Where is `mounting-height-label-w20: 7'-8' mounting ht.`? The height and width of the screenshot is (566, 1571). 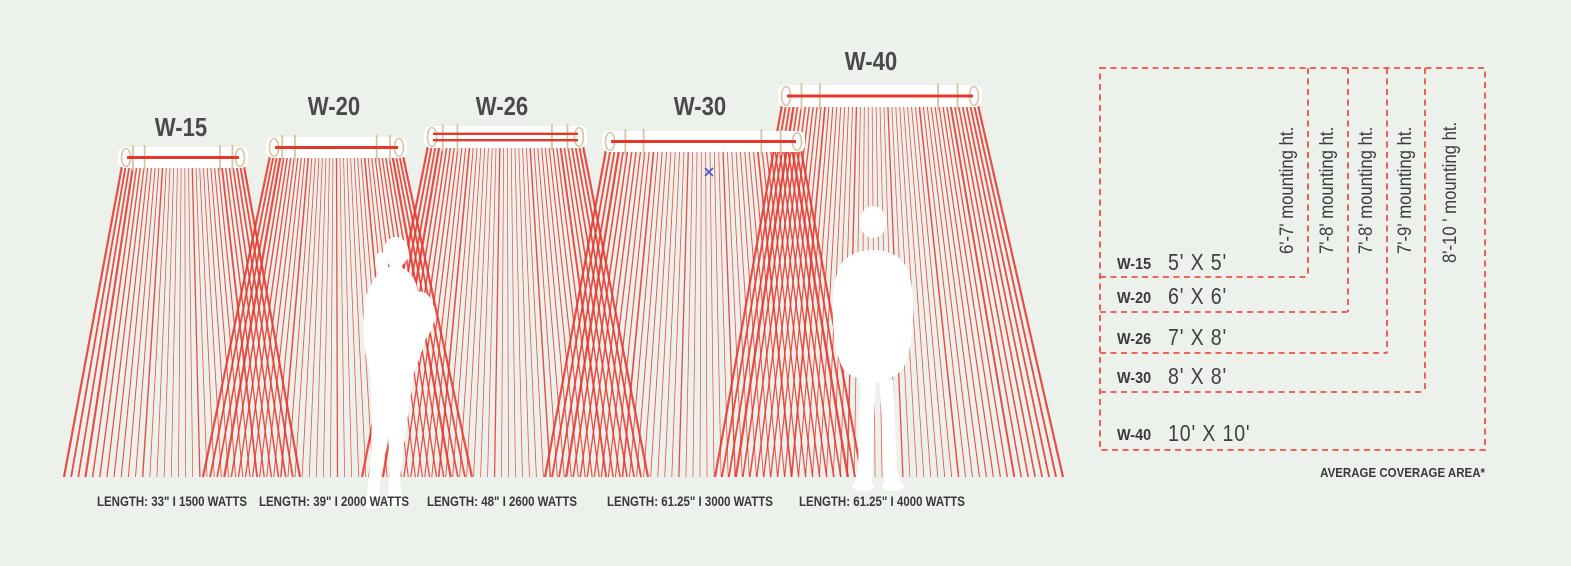 mounting-height-label-w20: 7'-8' mounting ht. is located at coordinates (1327, 190).